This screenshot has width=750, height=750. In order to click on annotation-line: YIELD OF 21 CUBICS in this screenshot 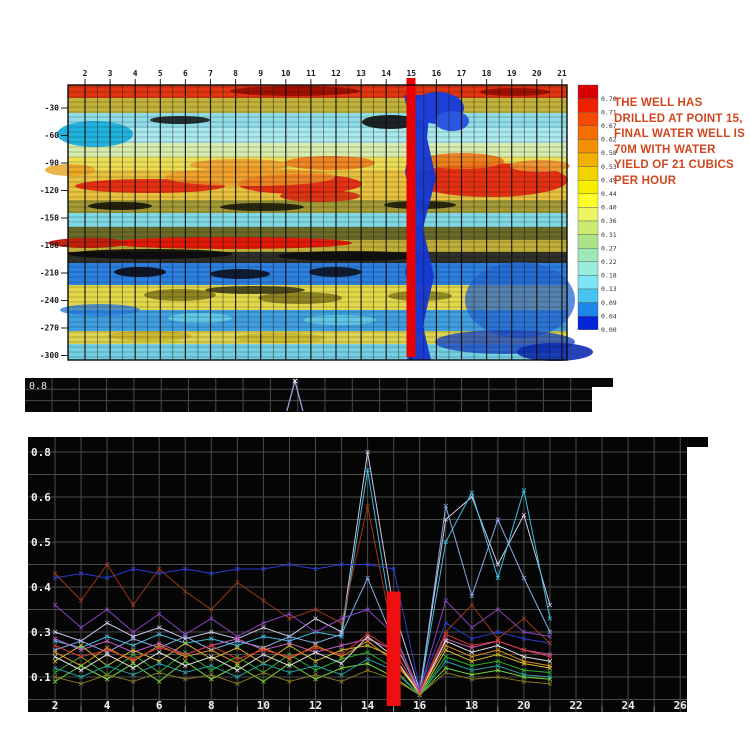, I will do `click(674, 165)`.